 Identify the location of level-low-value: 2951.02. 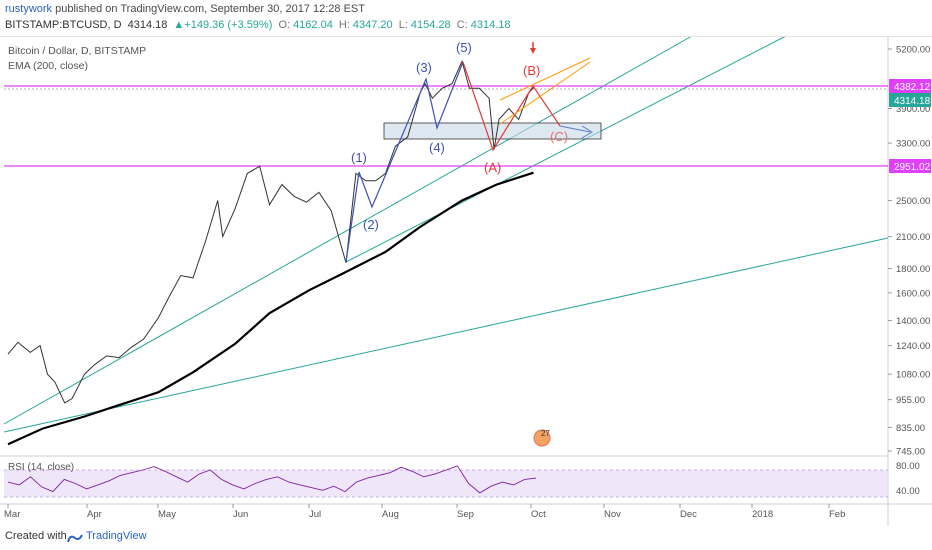
(912, 167).